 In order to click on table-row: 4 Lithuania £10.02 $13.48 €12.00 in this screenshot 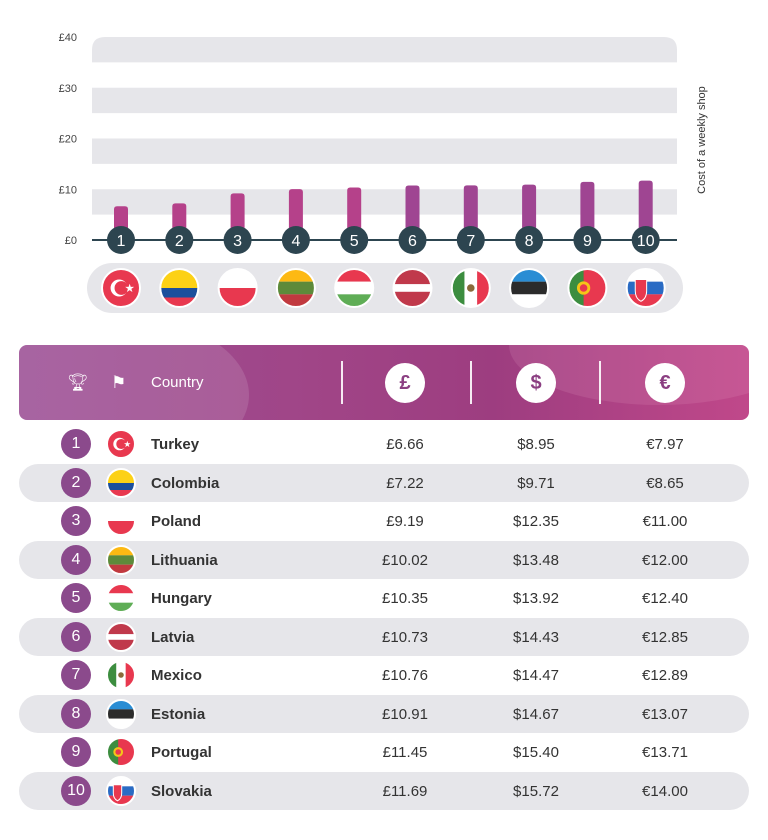, I will do `click(384, 559)`.